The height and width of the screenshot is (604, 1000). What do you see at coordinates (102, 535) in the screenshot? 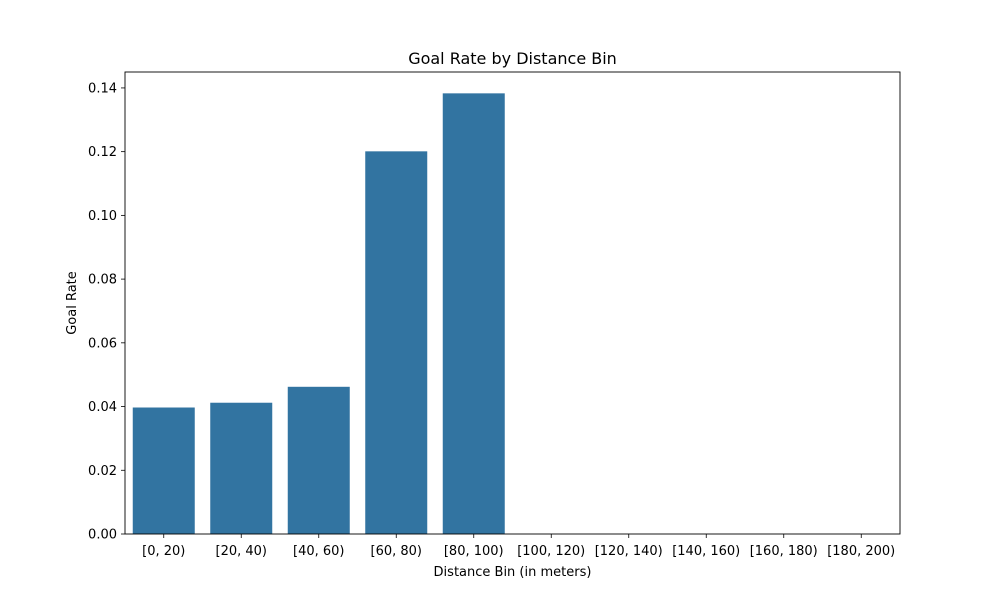
I see `y-tick-label: 0.00` at bounding box center [102, 535].